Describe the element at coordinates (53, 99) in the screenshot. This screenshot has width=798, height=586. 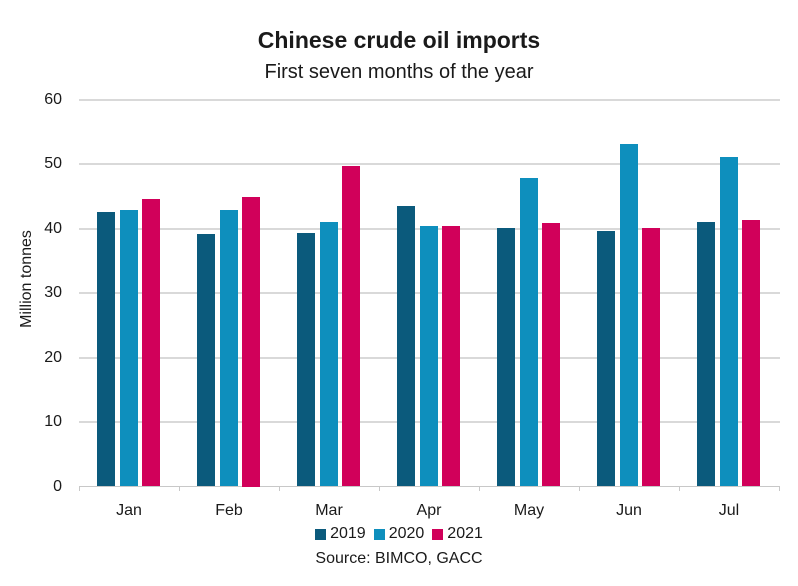
I see `y-tick-label: 60` at that location.